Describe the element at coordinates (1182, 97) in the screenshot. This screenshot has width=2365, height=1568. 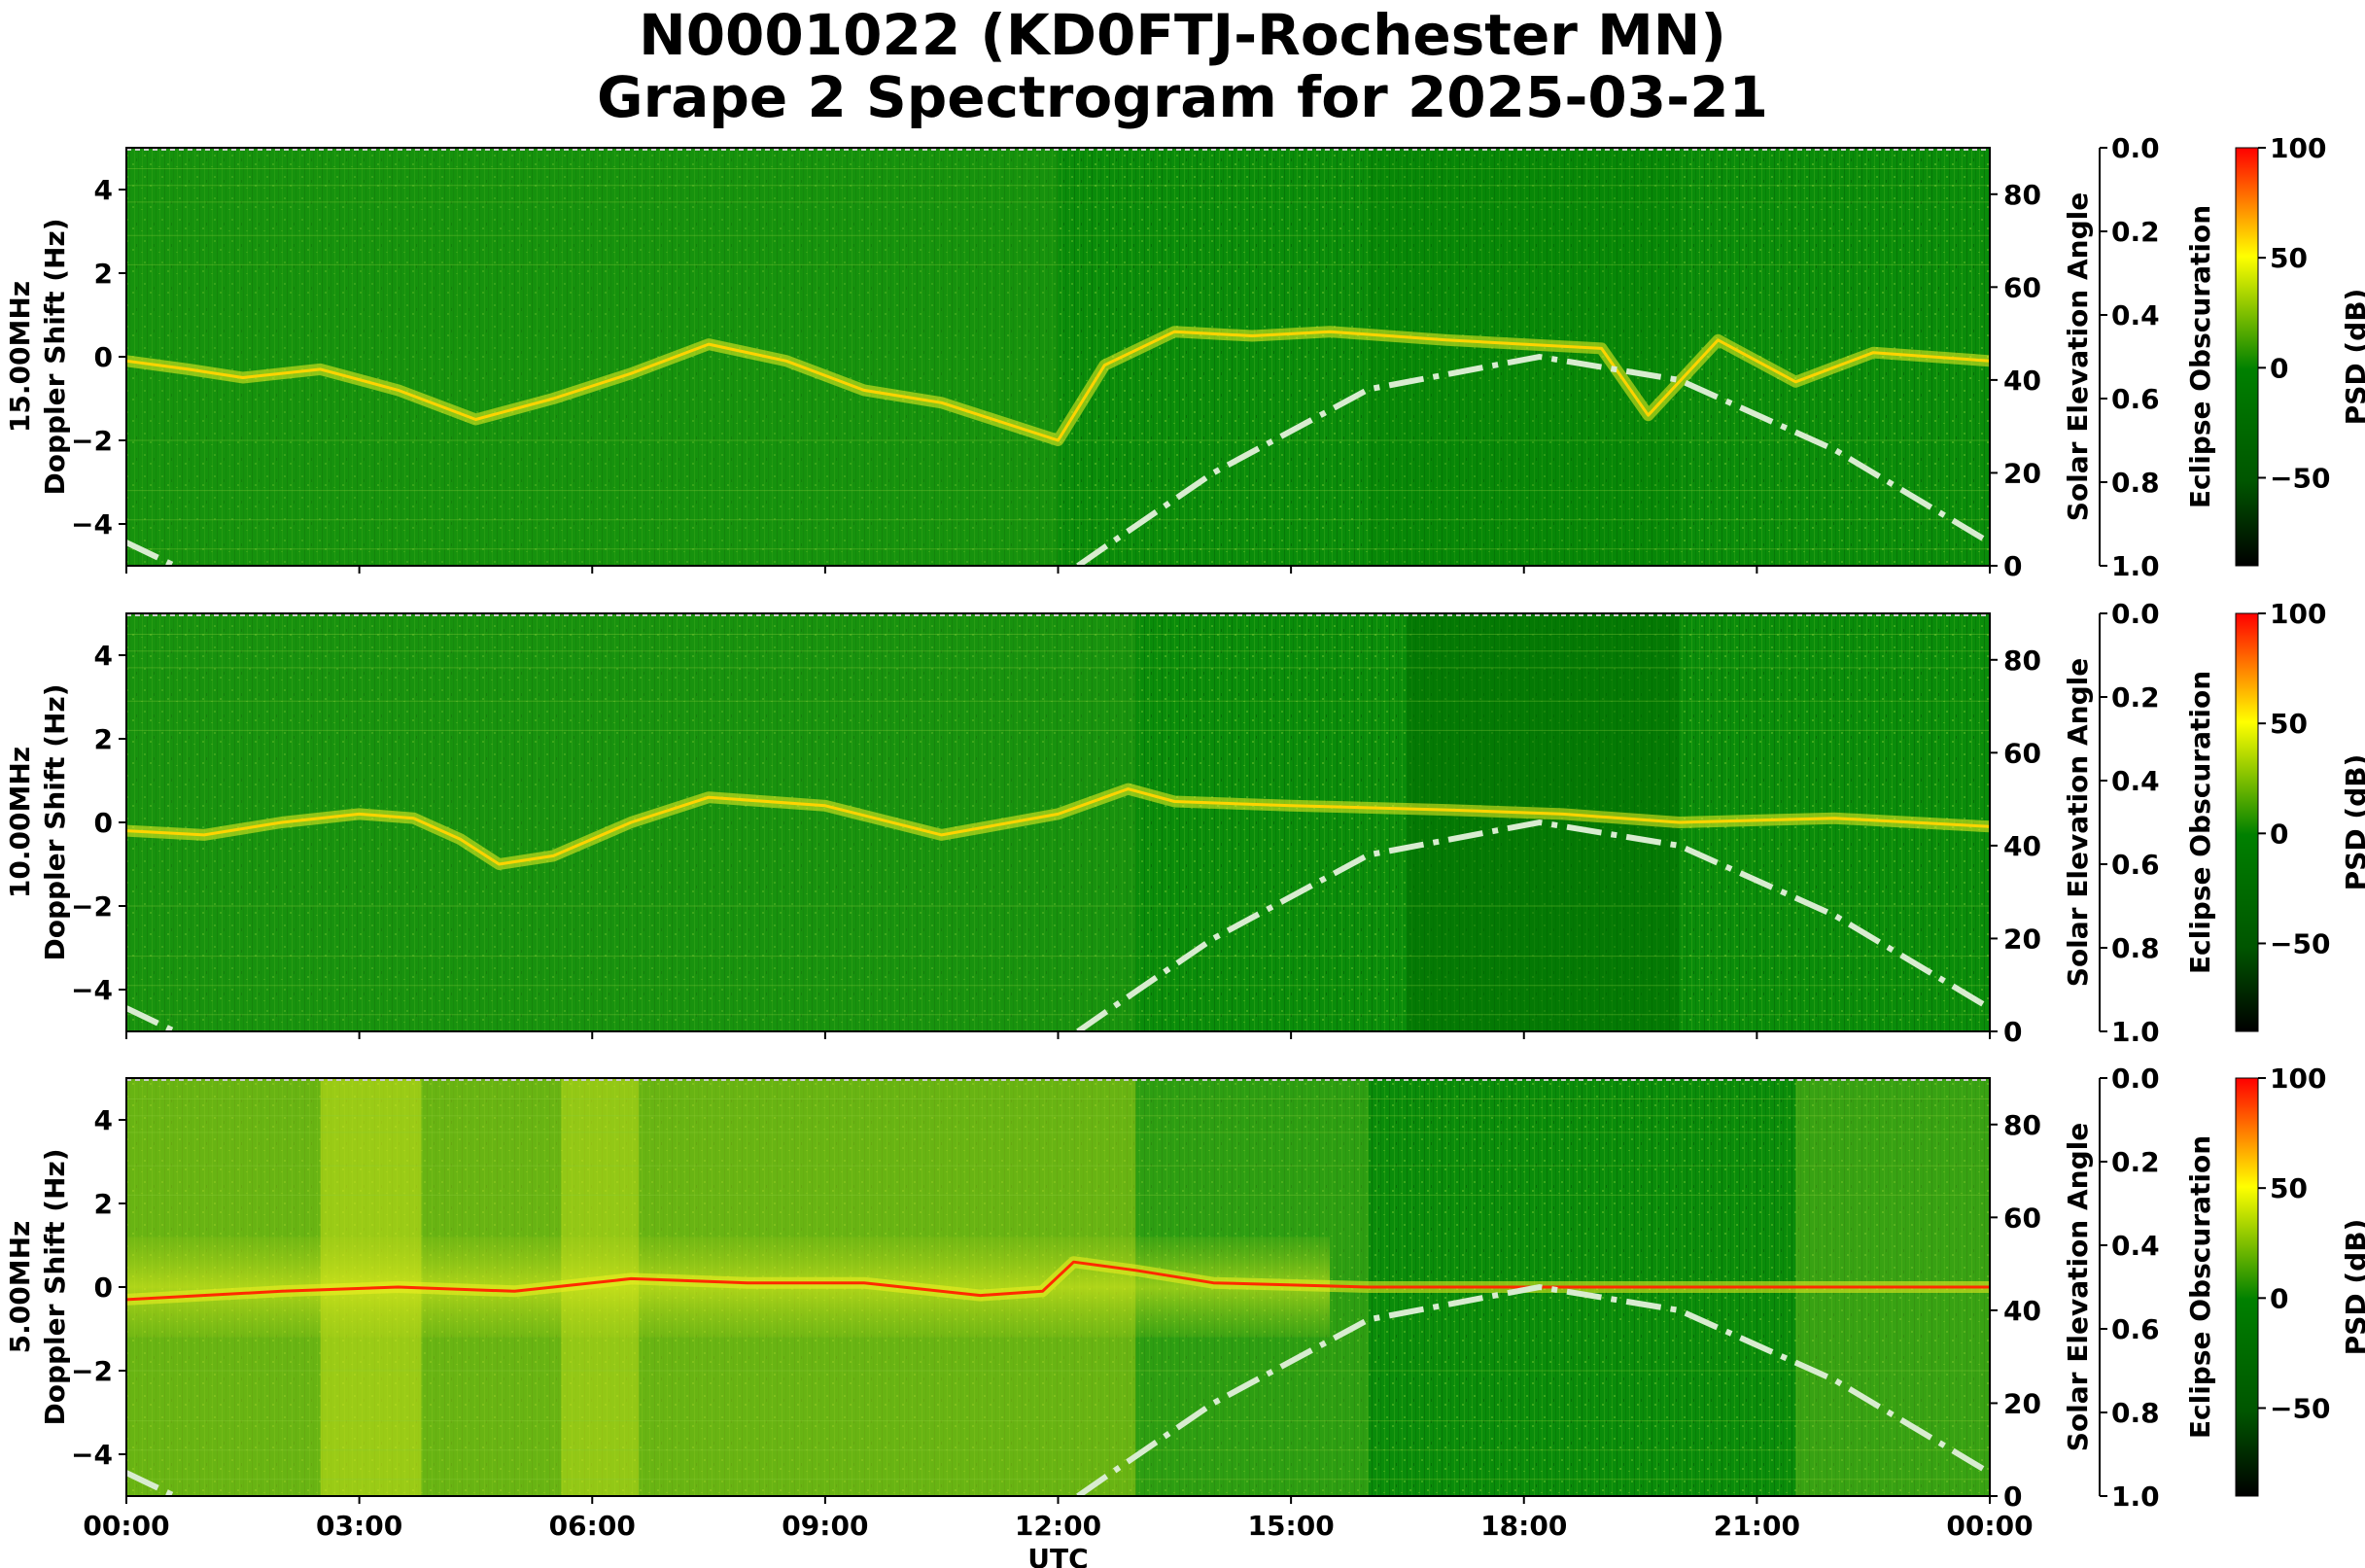
I see `chart-title-line-2: Grape 2 Spectrogram for 2025-03-21` at that location.